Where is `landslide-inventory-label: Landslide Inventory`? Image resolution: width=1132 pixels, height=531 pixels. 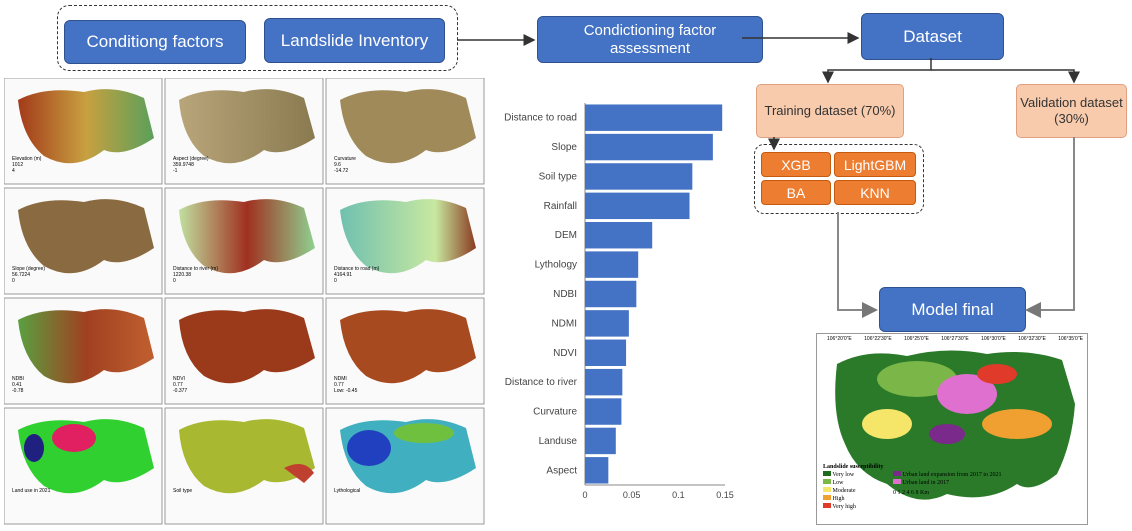 landslide-inventory-label: Landslide Inventory is located at coordinates (354, 40).